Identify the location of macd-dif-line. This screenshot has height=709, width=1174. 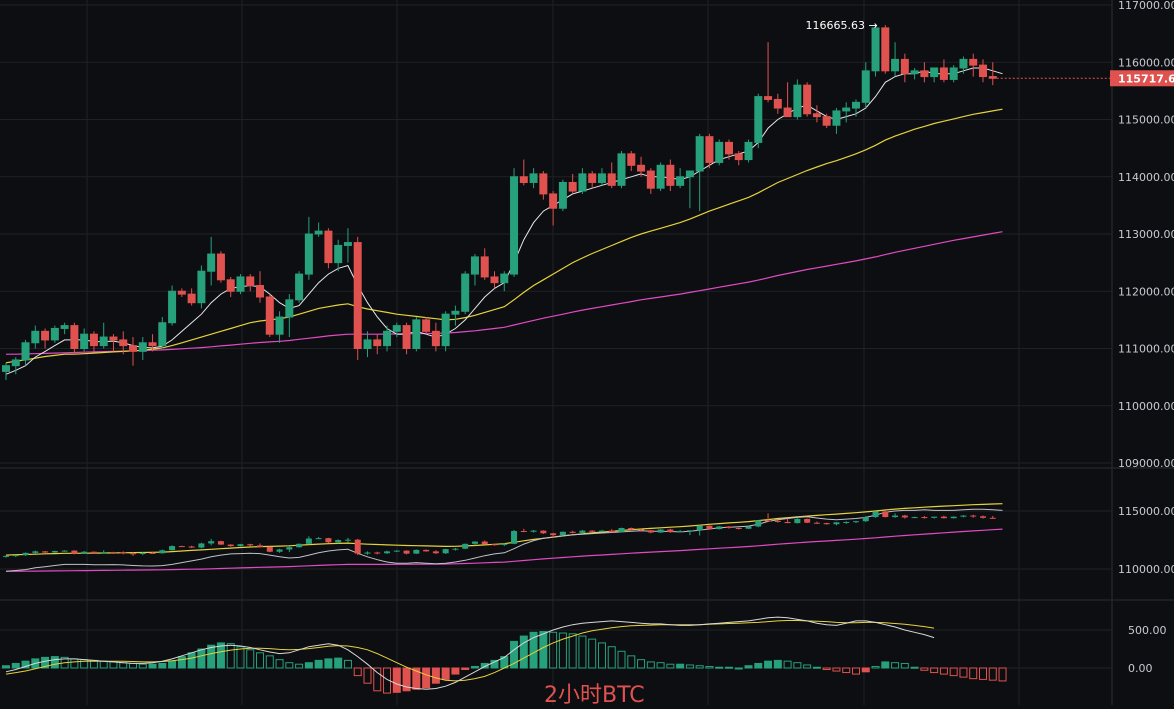
(470, 653).